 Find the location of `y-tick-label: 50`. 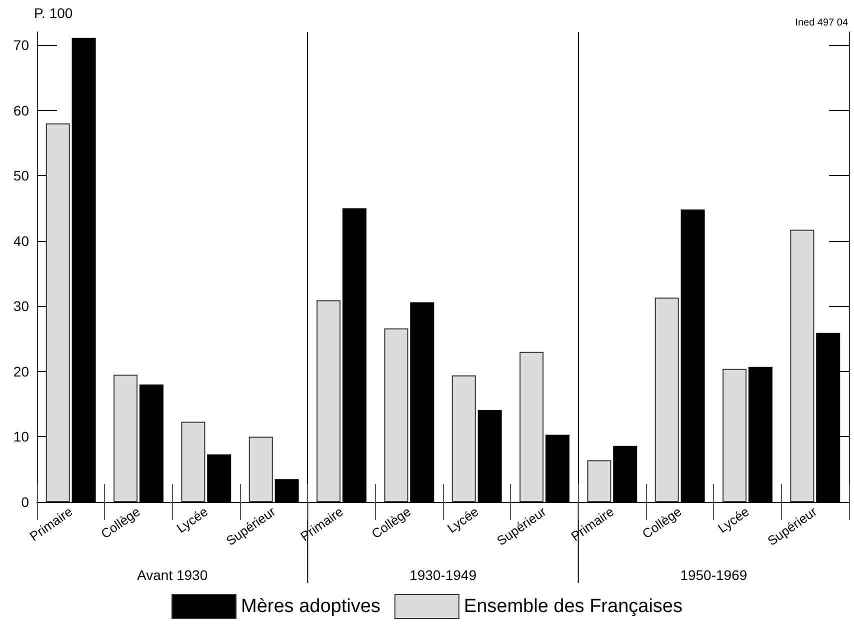

y-tick-label: 50 is located at coordinates (21, 176).